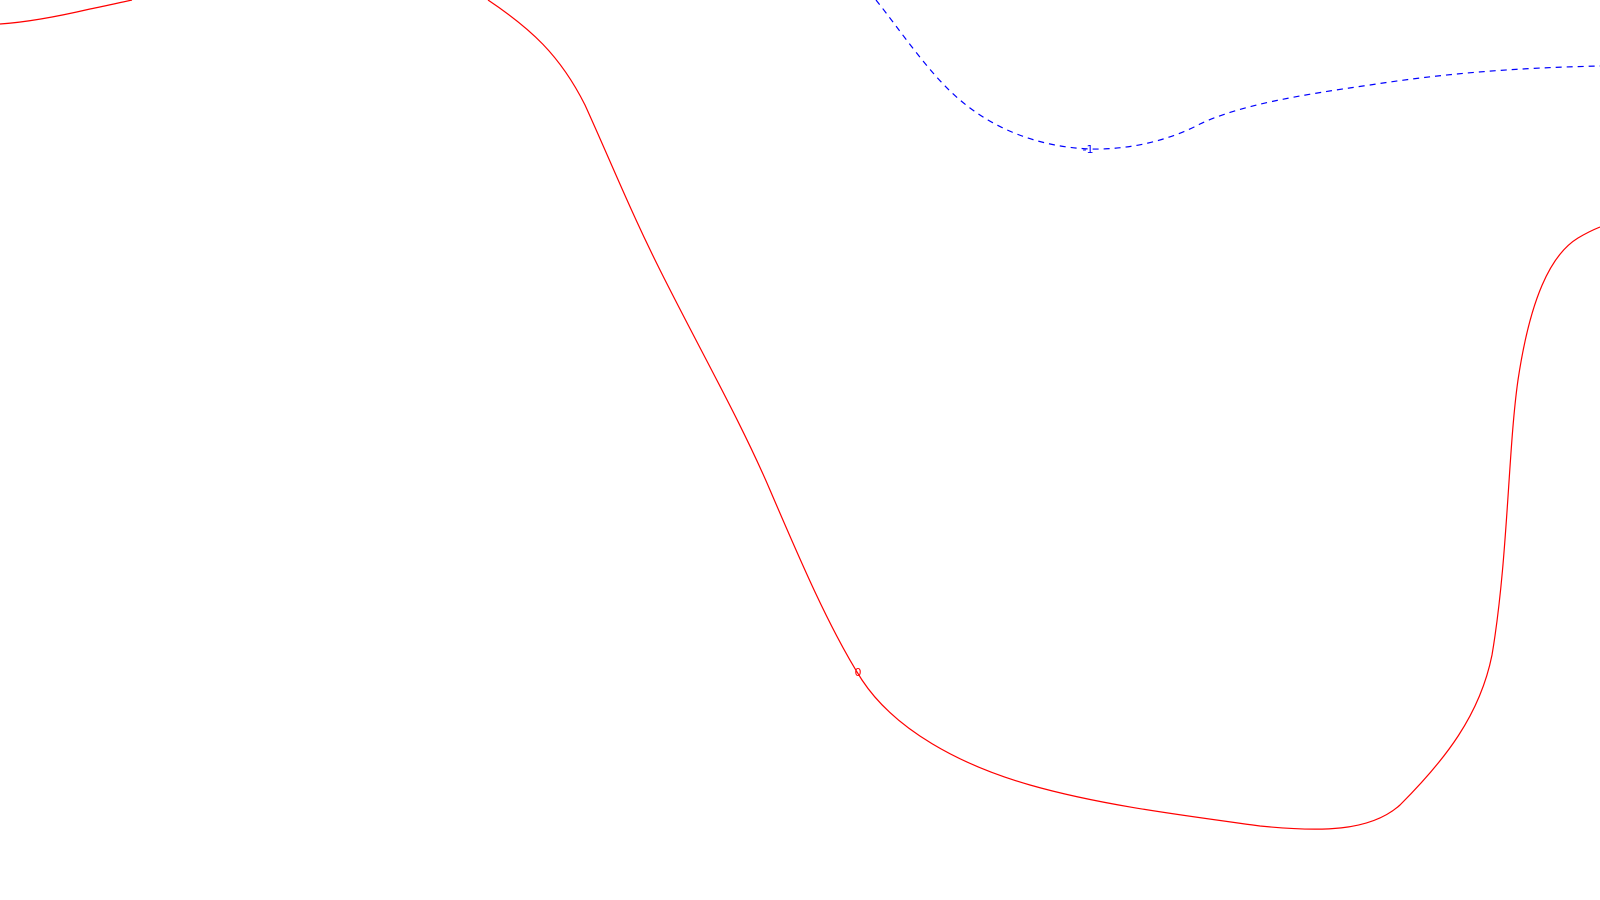 This screenshot has height=900, width=1600. Describe the element at coordinates (1088, 149) in the screenshot. I see `contour-label-level-minus-1: -1` at that location.